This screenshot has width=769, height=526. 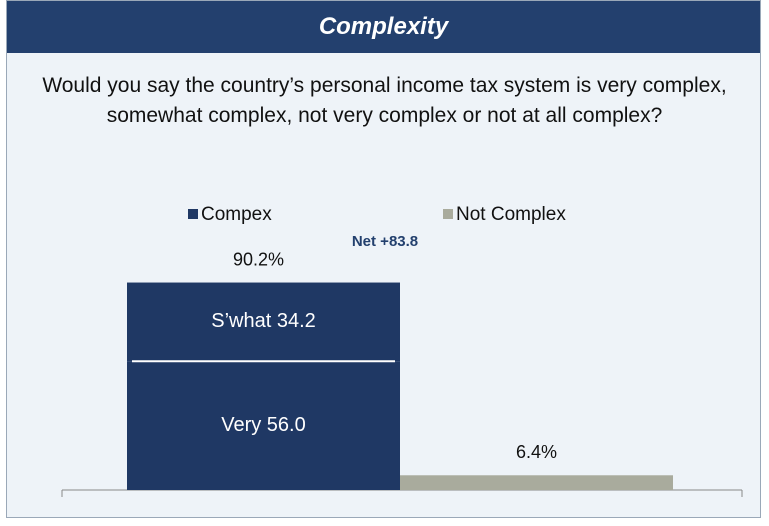 I want to click on value-label: 90.2%, so click(x=258, y=259).